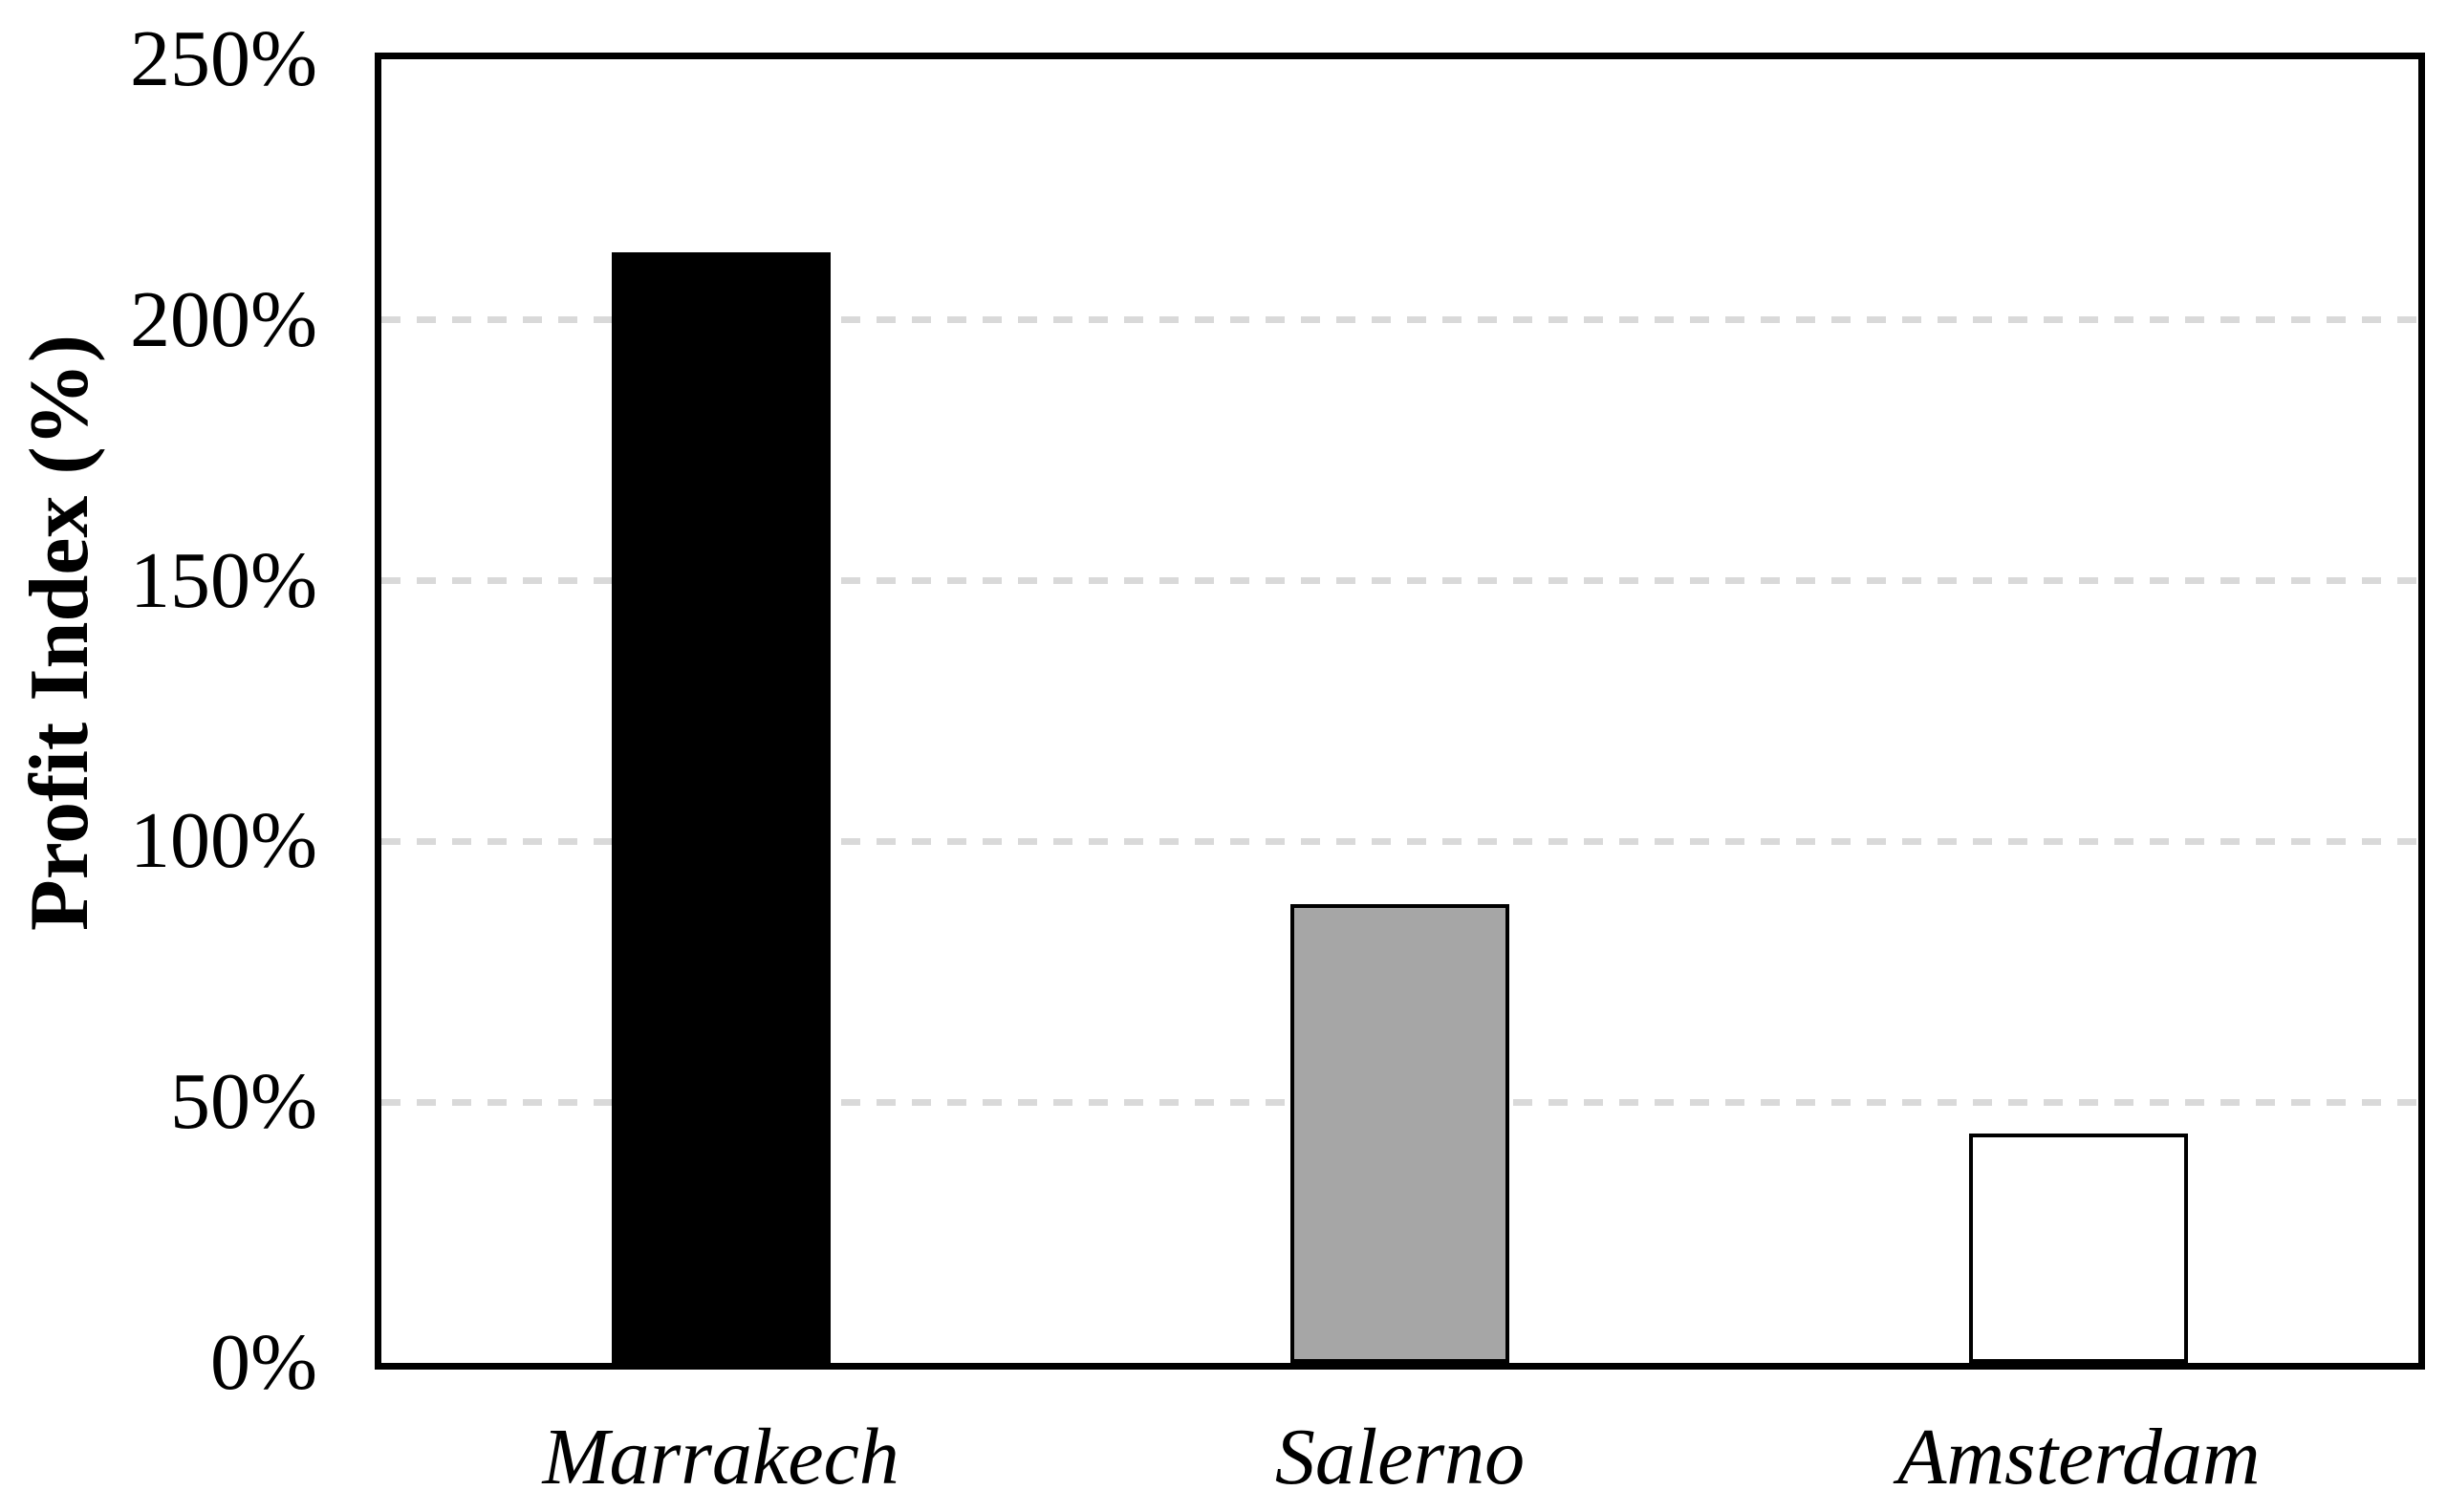  Describe the element at coordinates (1399, 1133) in the screenshot. I see `bar-salerno` at that location.